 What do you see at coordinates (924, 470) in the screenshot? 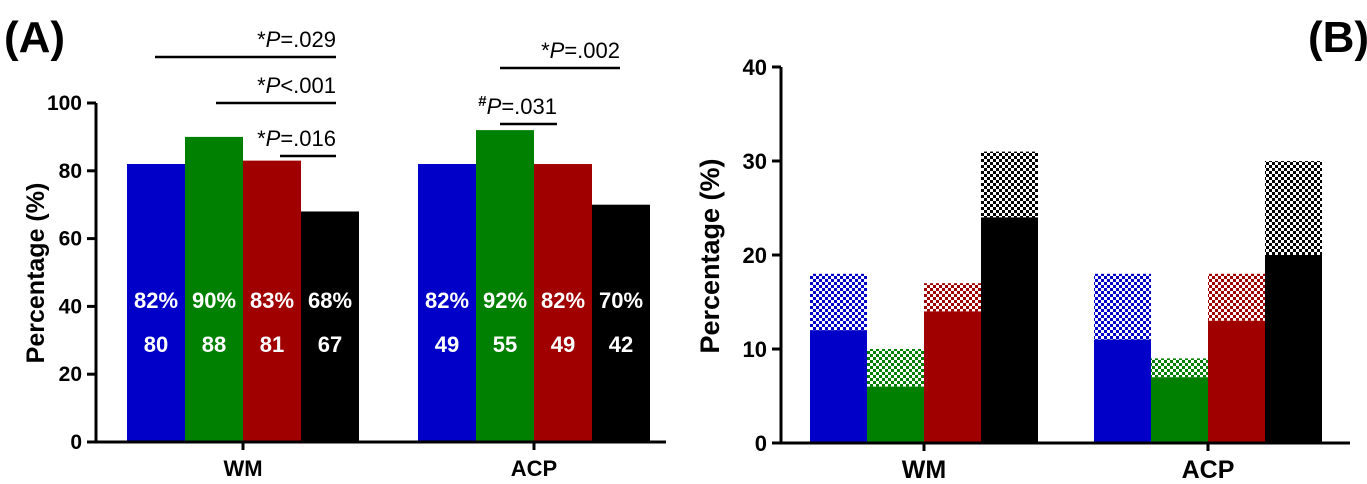
I see `panel-b-category-label: WM` at bounding box center [924, 470].